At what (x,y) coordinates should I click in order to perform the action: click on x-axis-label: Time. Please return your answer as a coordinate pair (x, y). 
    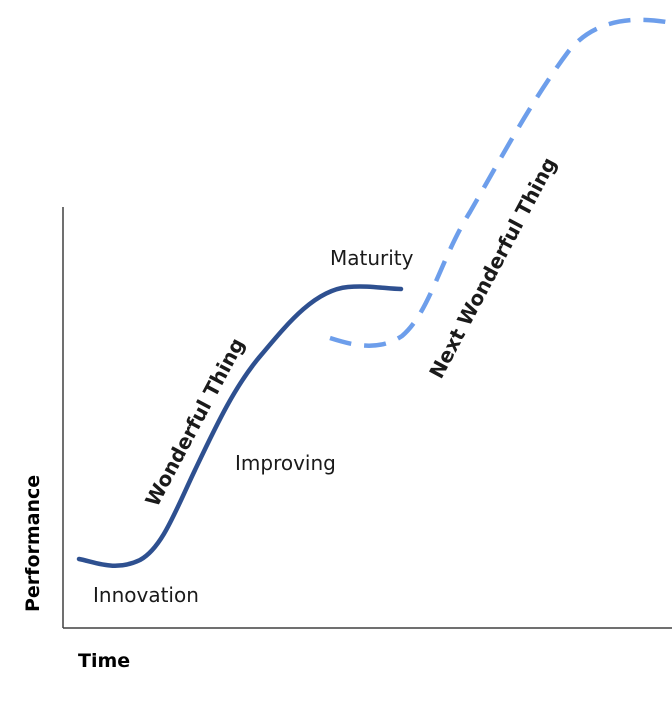
    Looking at the image, I should click on (104, 661).